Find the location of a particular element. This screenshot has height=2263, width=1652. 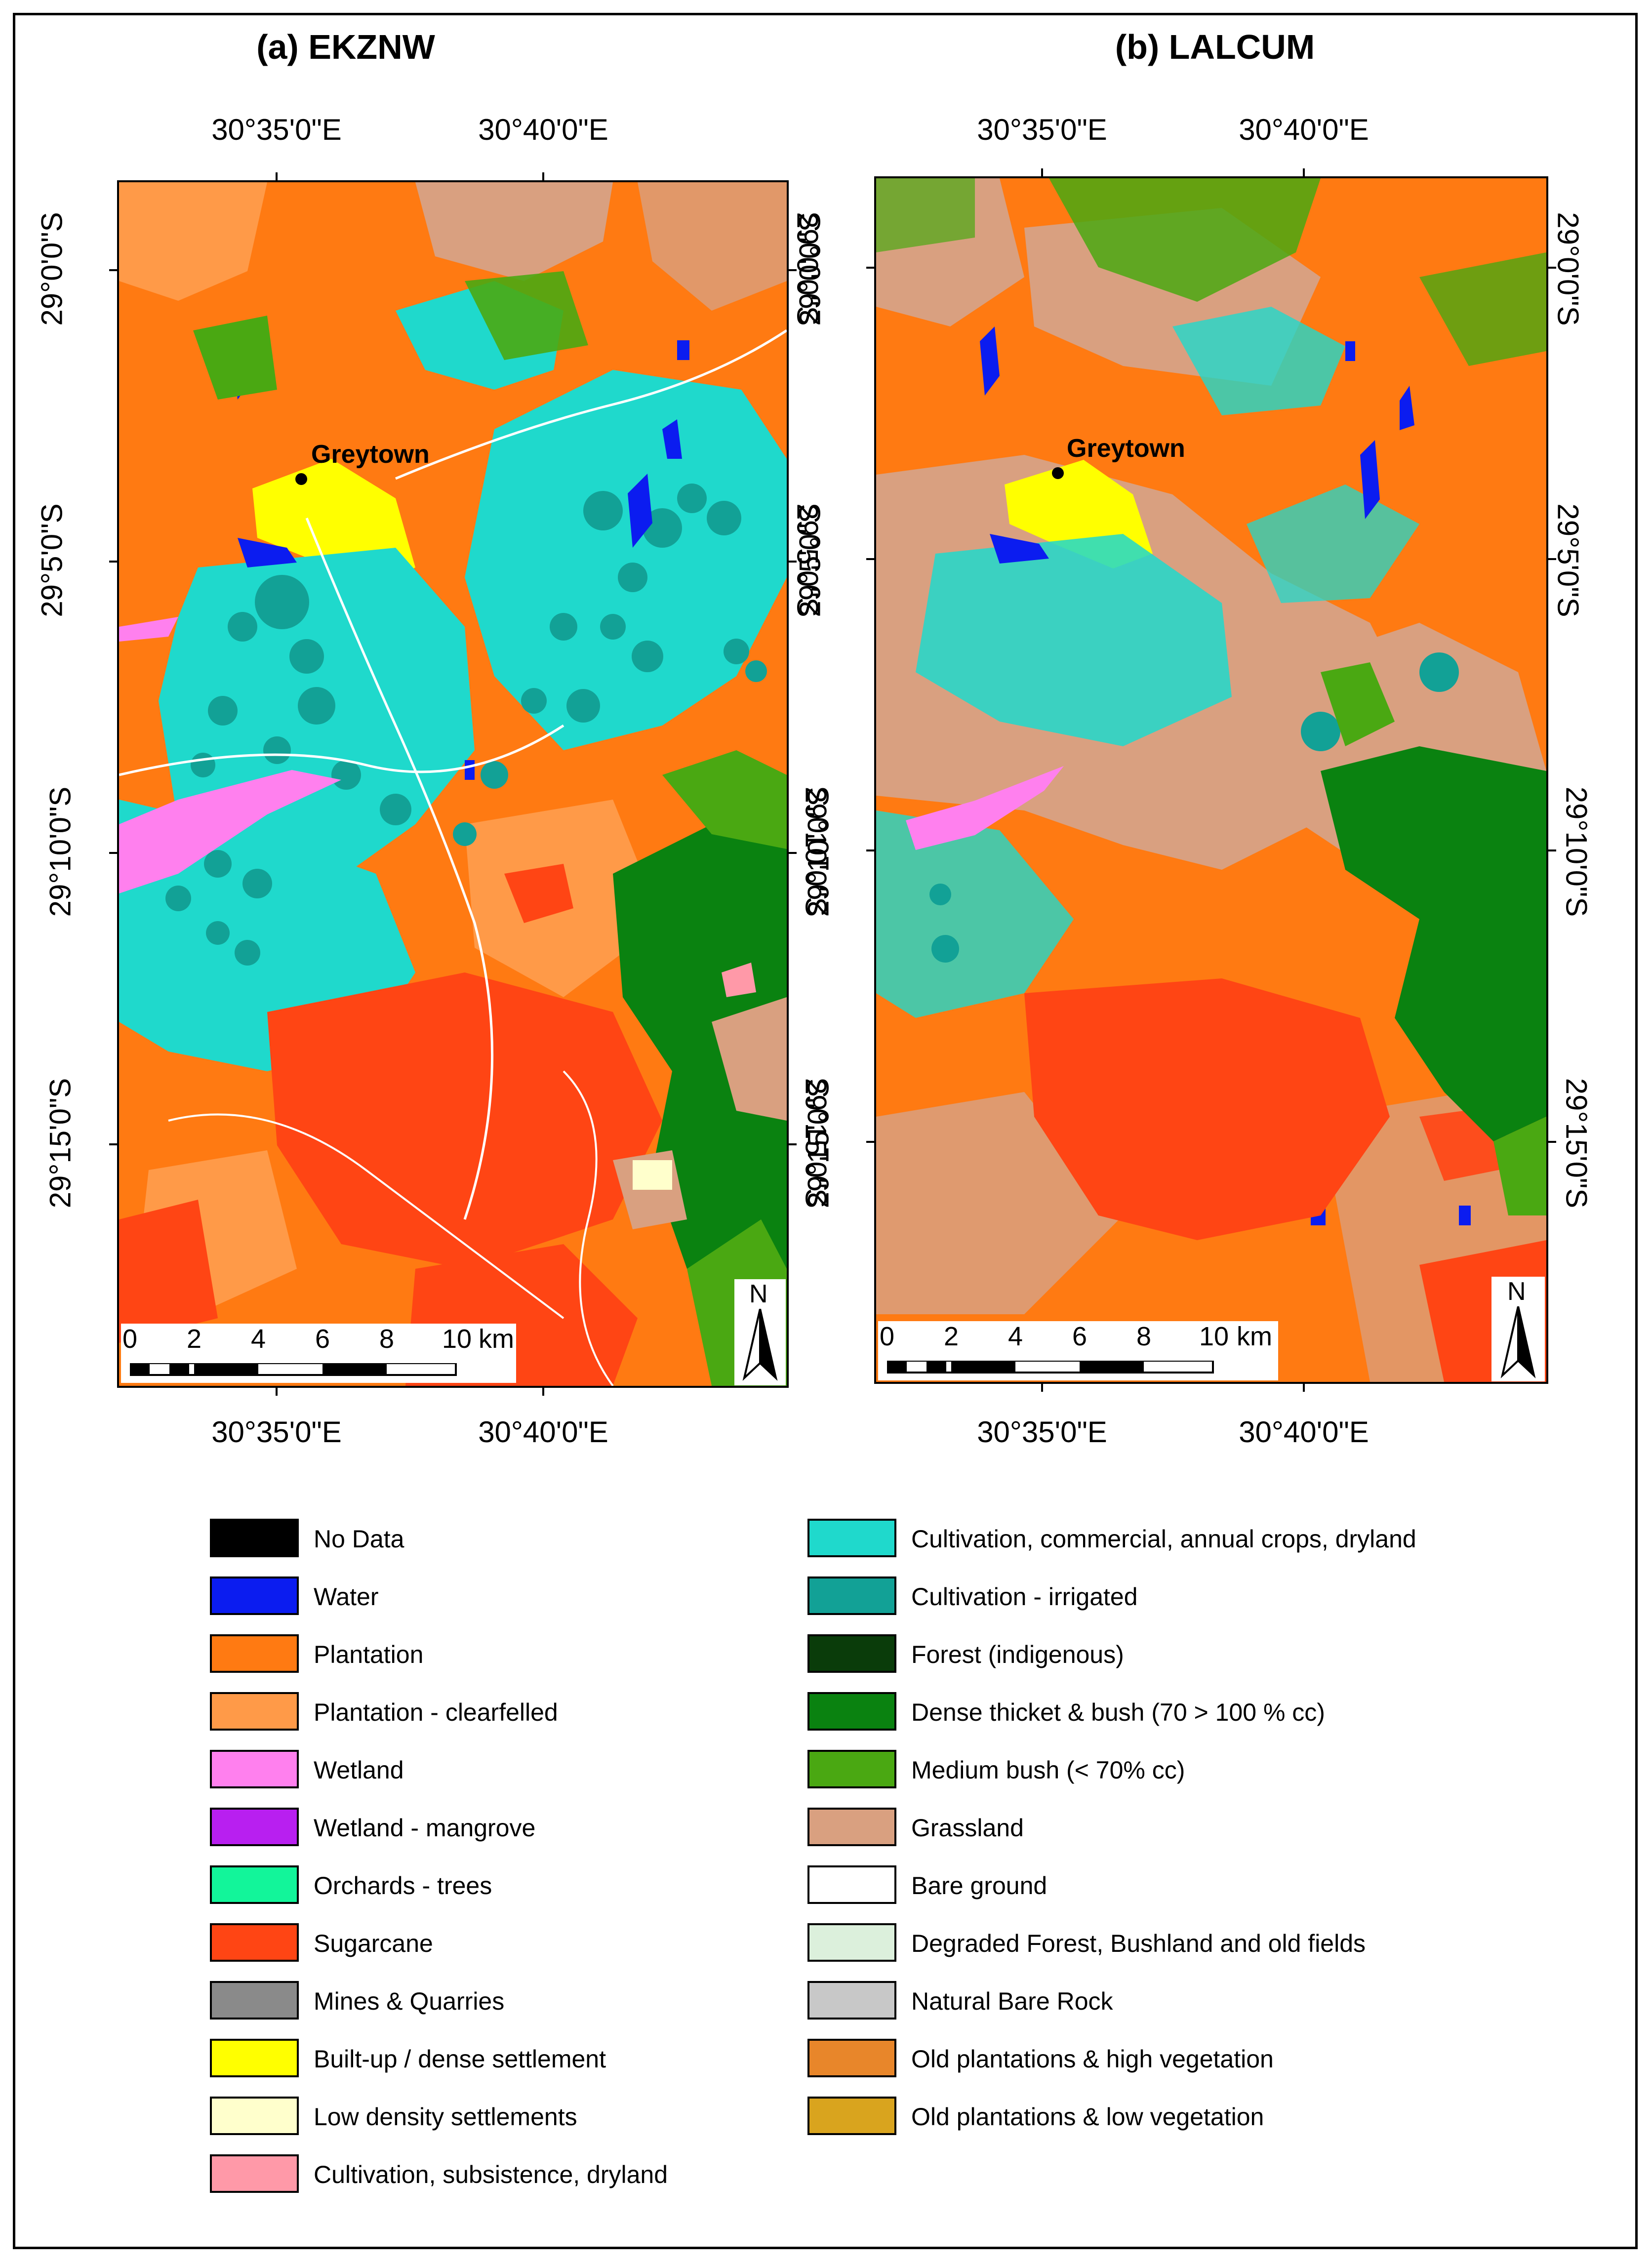

legend-item: Wetland - mangrove is located at coordinates (531, 1828).